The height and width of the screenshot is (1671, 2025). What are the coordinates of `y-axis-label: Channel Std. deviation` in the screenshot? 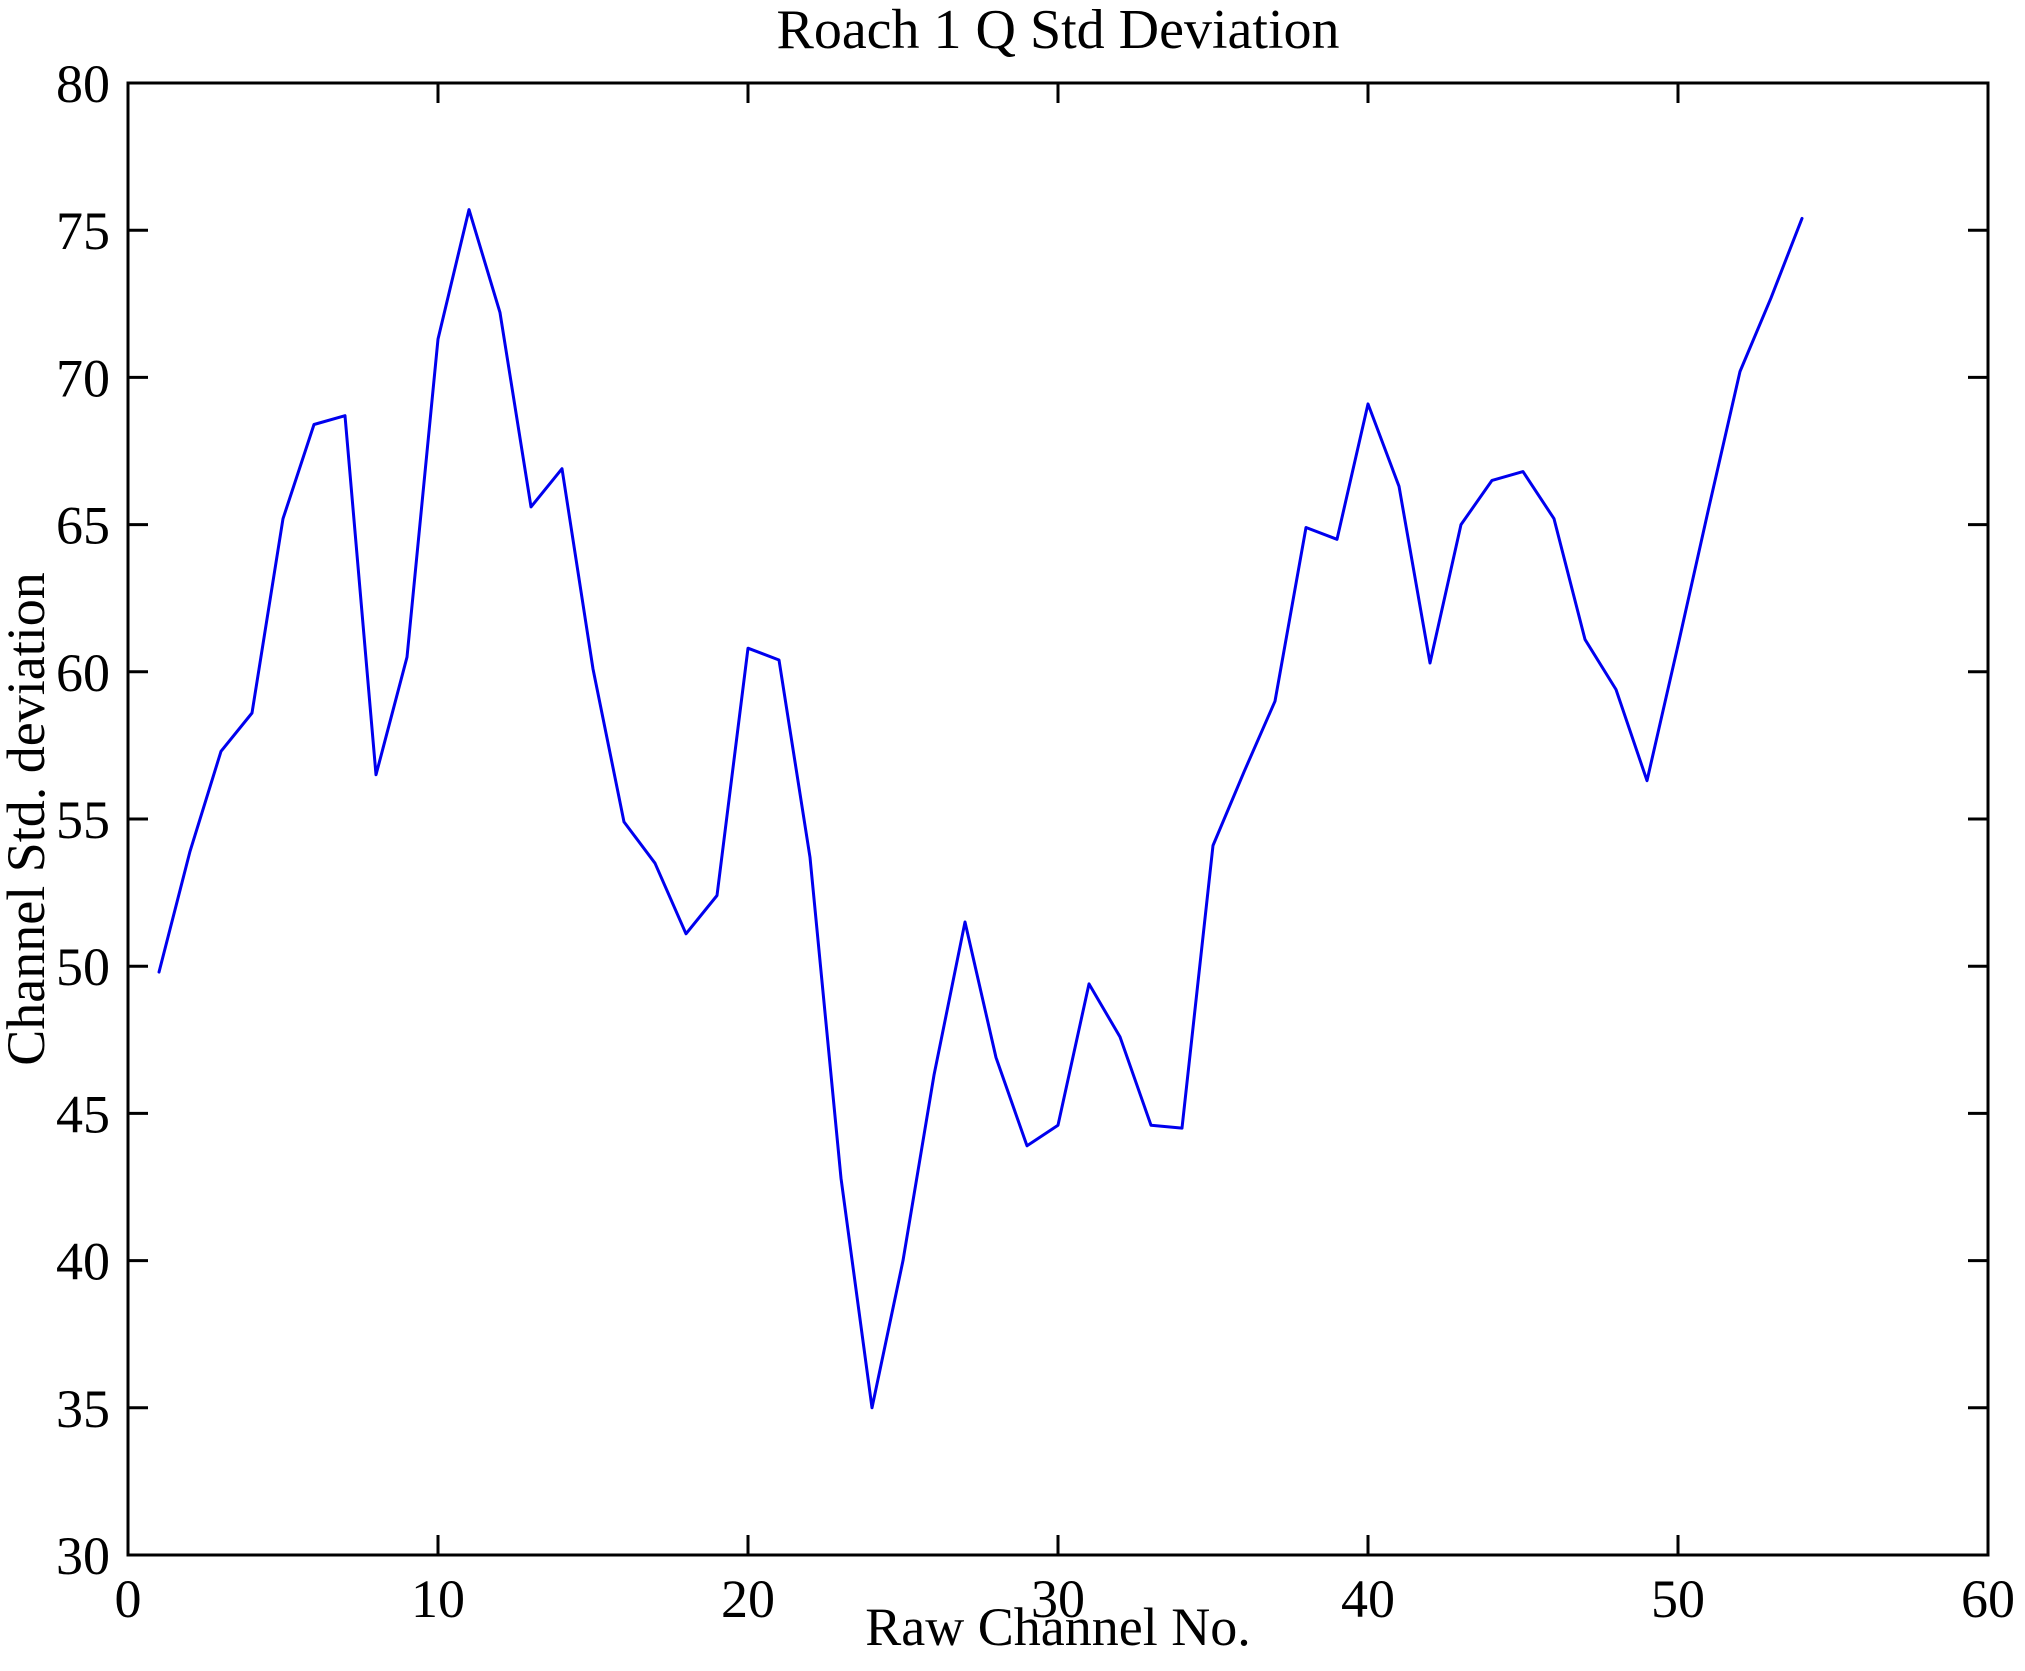 It's located at (28, 818).